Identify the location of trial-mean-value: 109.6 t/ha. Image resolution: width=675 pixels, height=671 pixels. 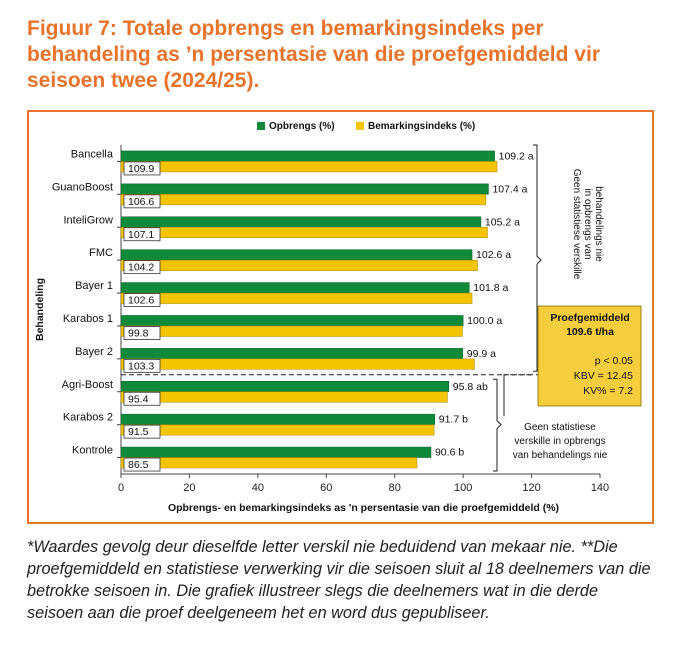
(590, 332).